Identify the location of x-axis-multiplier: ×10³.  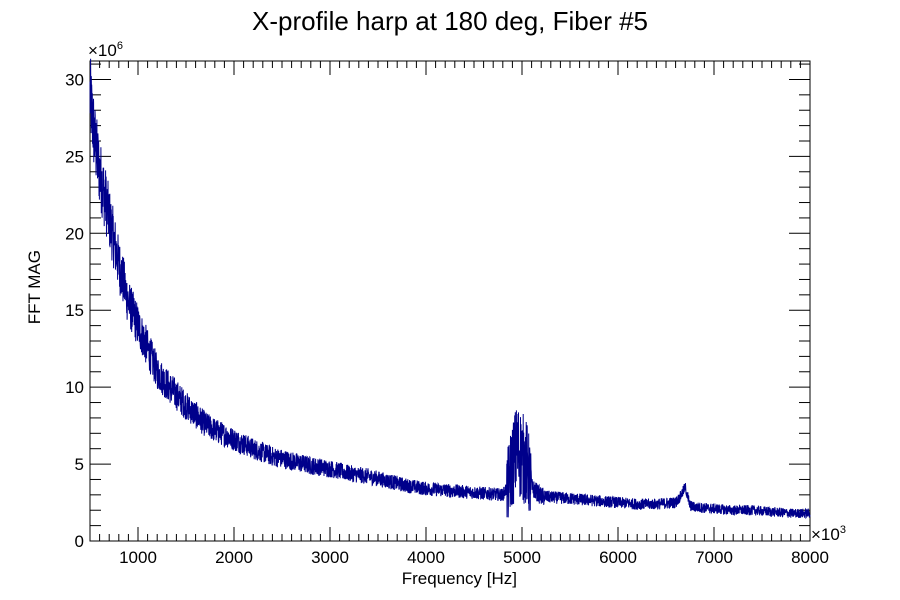
(828, 534).